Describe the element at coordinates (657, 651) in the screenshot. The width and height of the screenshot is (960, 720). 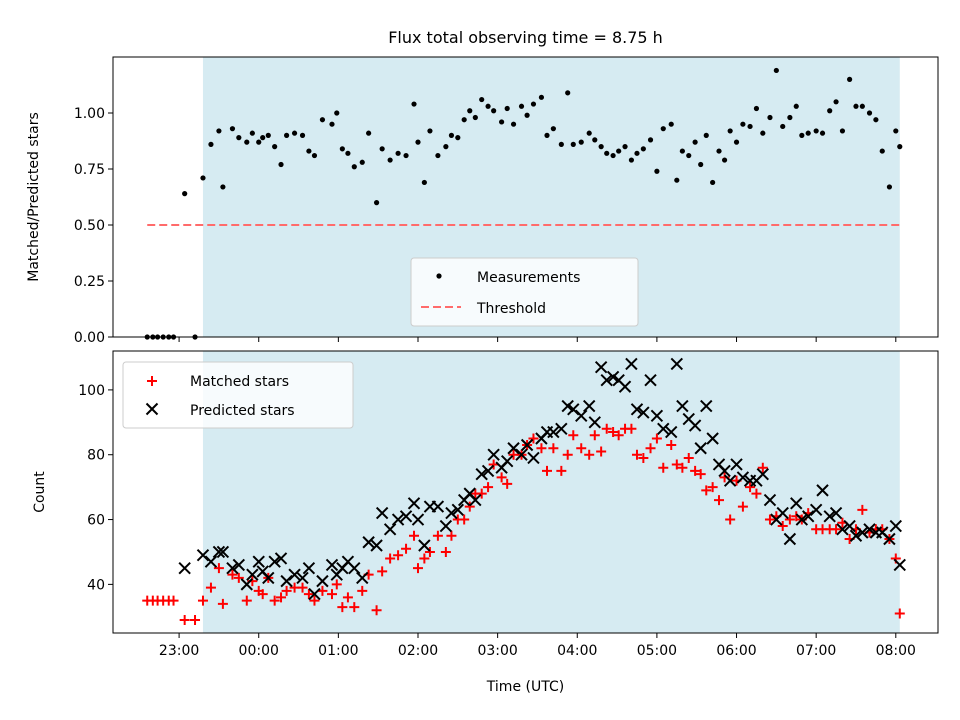
I see `x-tick-label: 05:00` at that location.